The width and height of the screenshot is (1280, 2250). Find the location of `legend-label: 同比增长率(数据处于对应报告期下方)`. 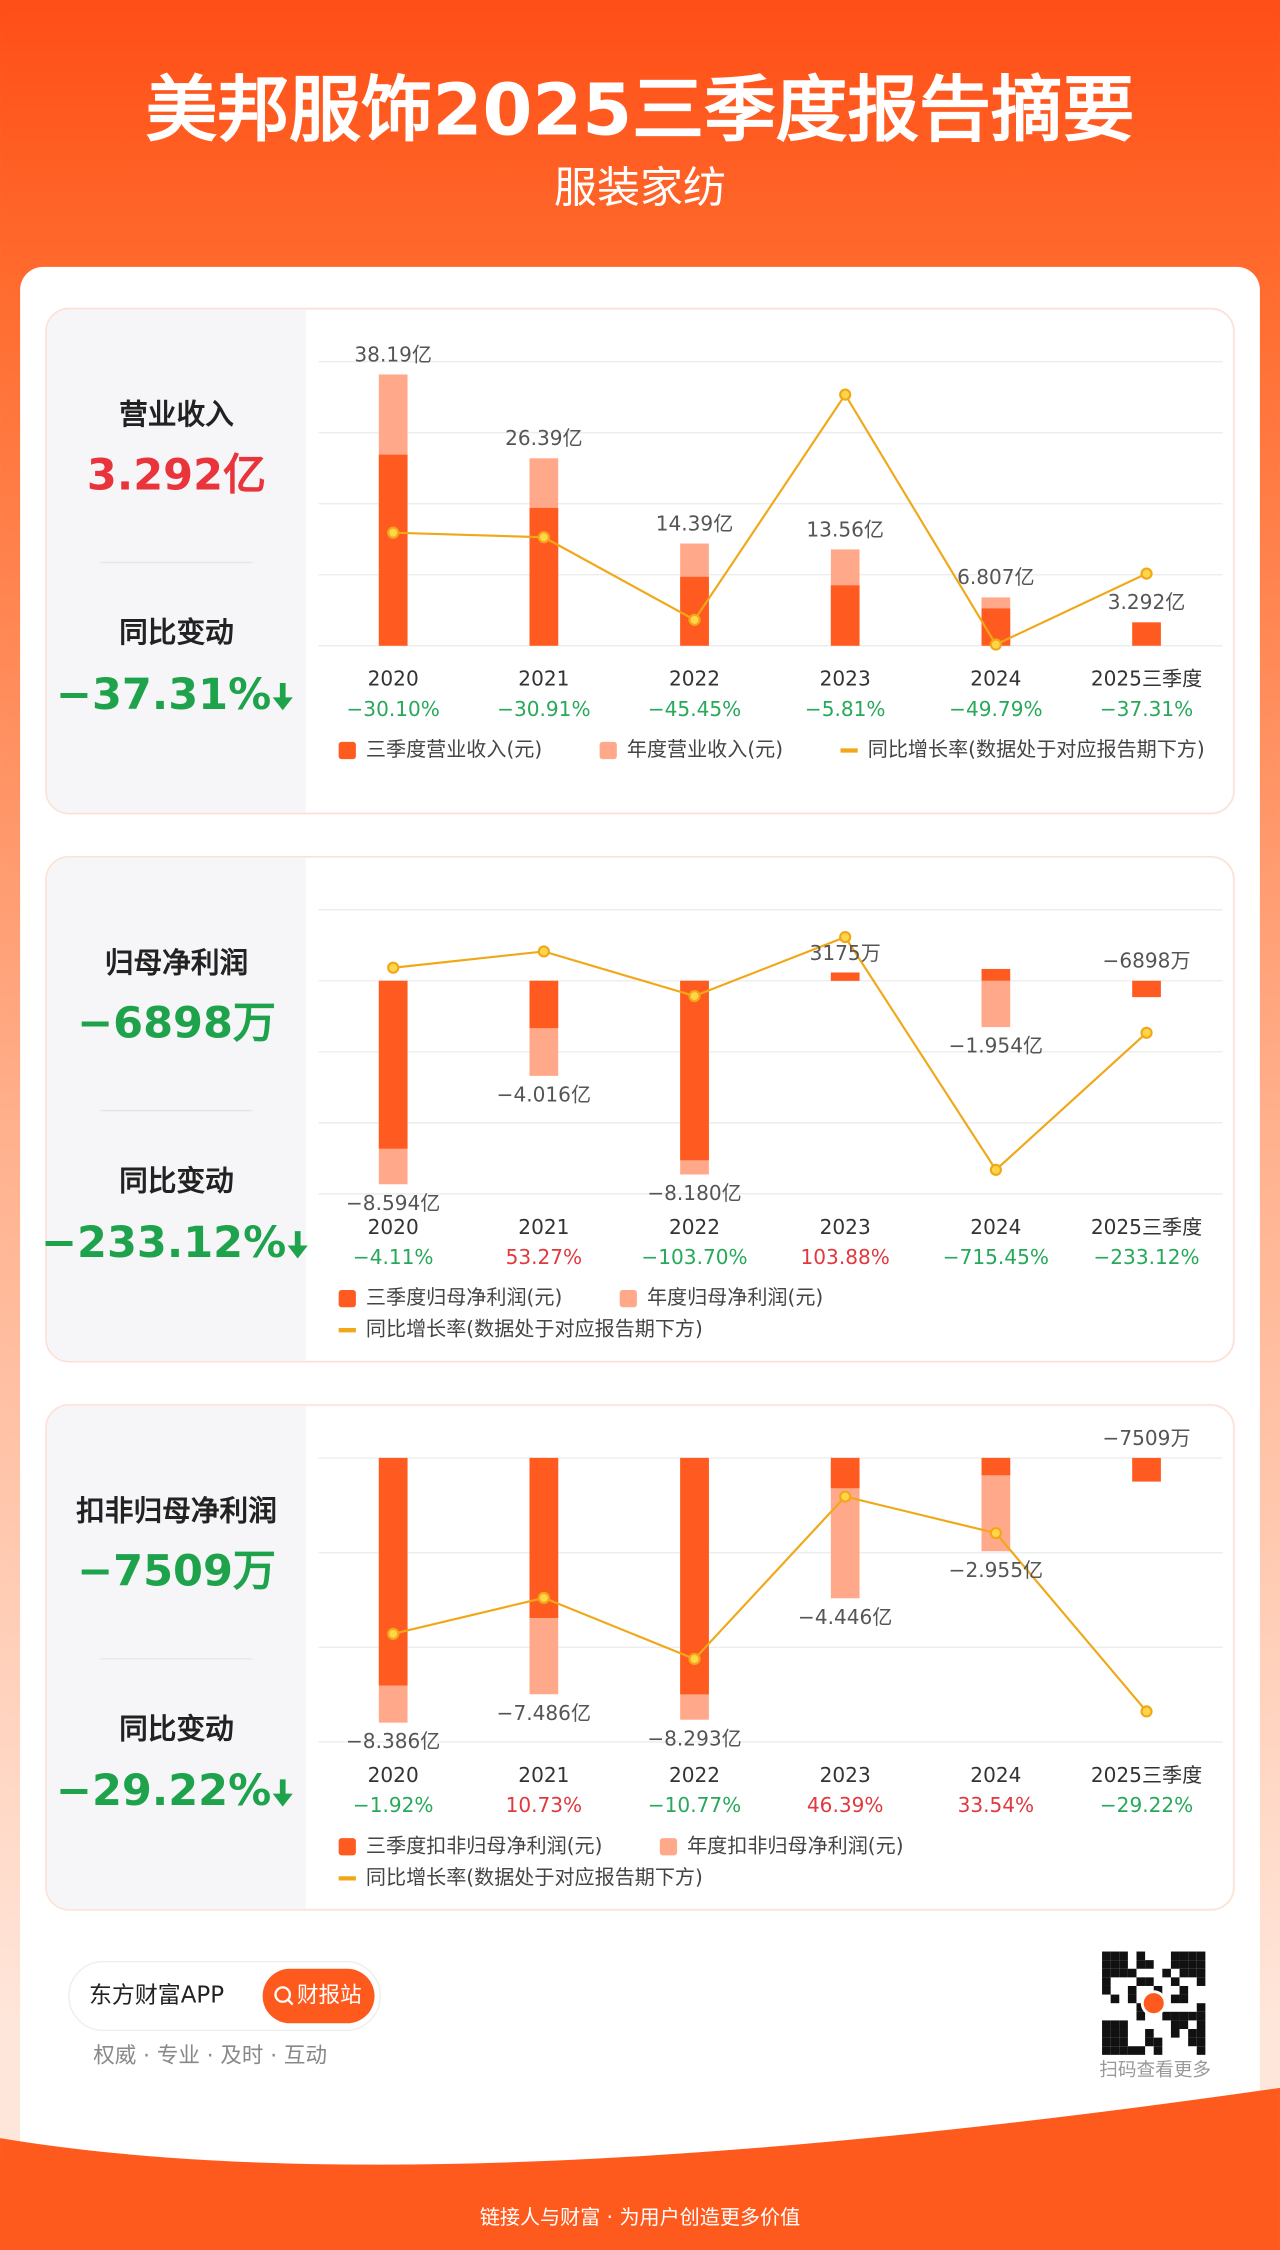

legend-label: 同比增长率(数据处于对应报告期下方) is located at coordinates (534, 1329).